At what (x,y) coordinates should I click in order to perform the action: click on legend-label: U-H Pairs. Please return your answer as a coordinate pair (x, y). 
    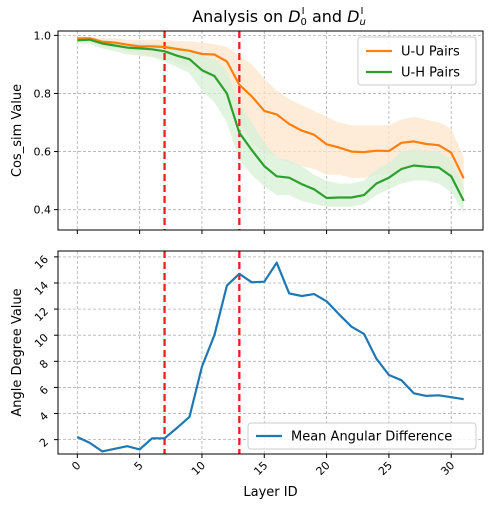
    Looking at the image, I should click on (430, 73).